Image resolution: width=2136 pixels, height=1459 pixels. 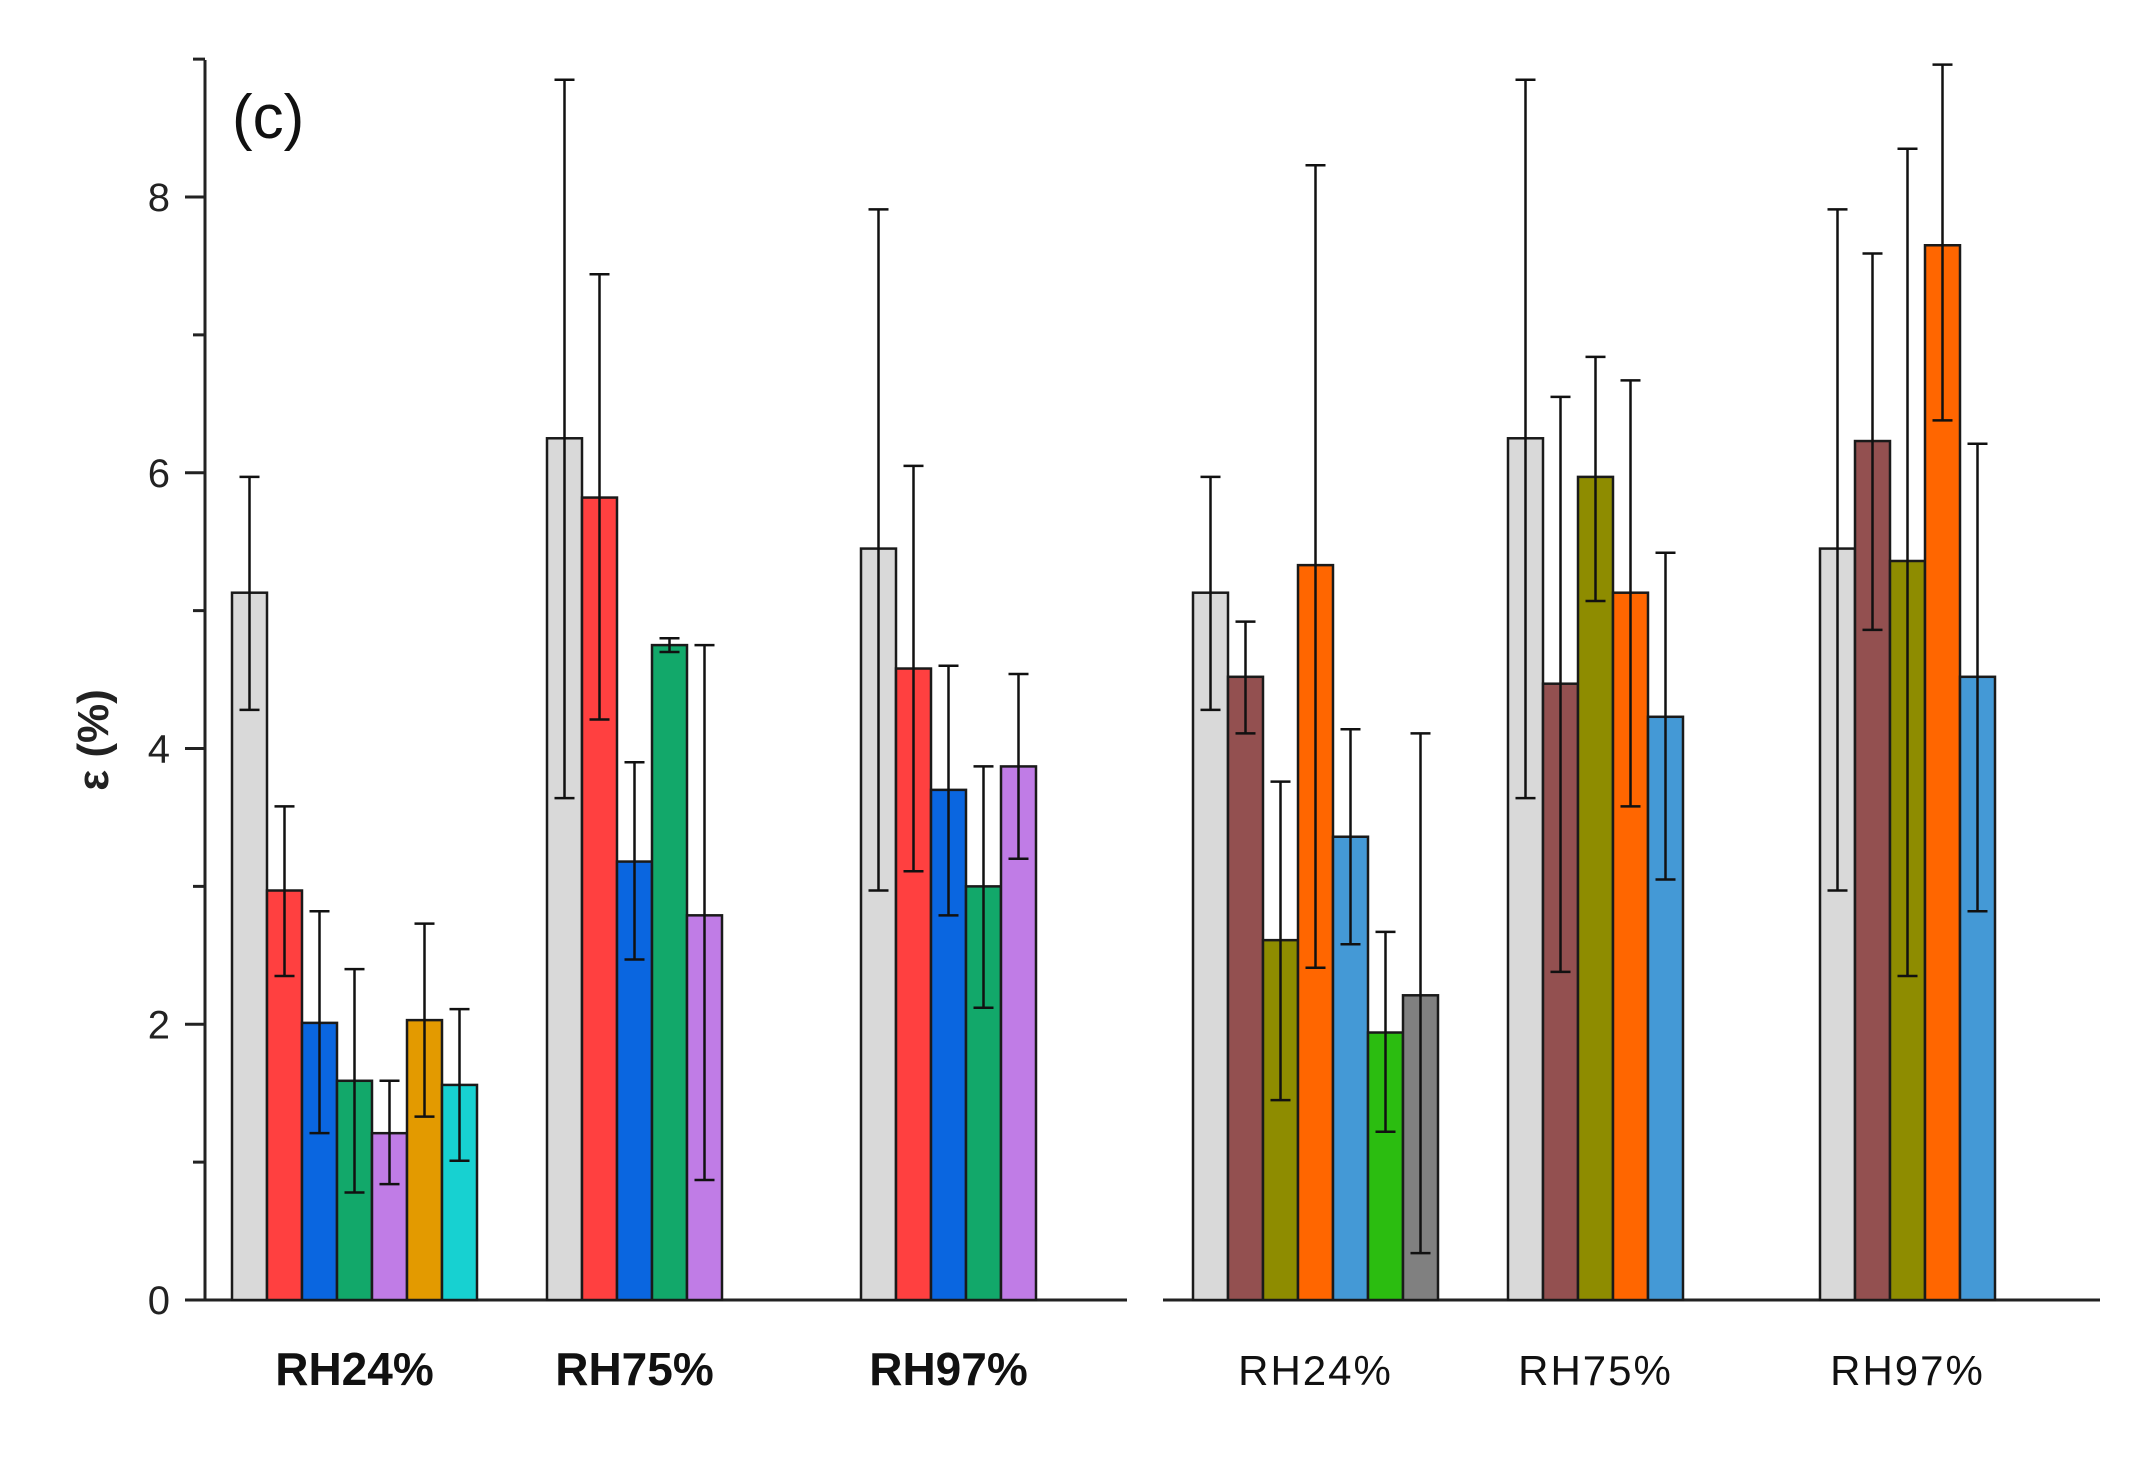 I want to click on y-axis-label: ε (%), so click(x=93, y=740).